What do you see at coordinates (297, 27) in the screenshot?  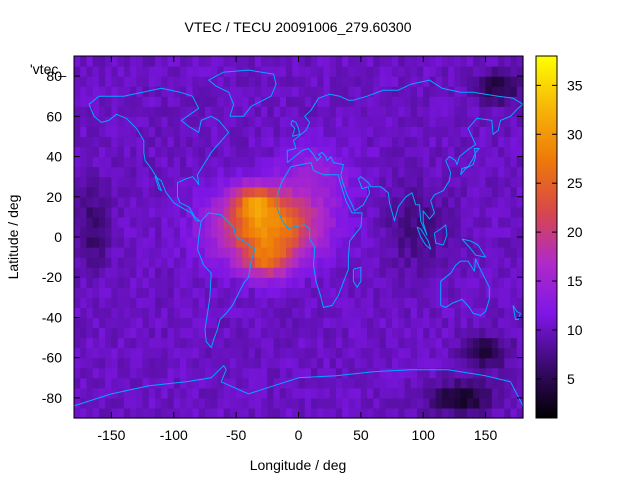 I see `chart-title: VTEC / TECU 20091006_279.60300` at bounding box center [297, 27].